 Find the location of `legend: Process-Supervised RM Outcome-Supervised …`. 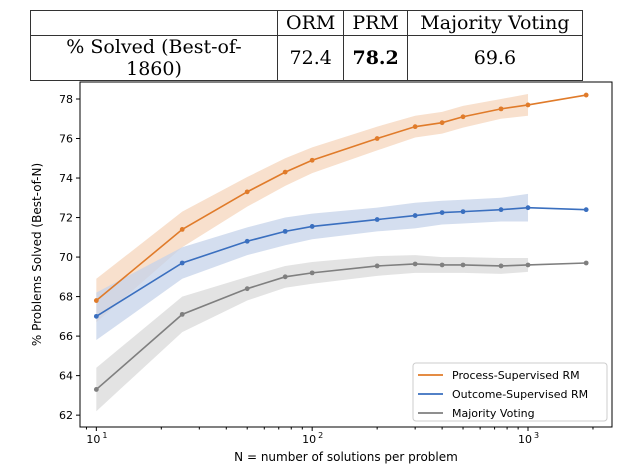

legend: Process-Supervised RM Outcome-Supervised … is located at coordinates (510, 392).